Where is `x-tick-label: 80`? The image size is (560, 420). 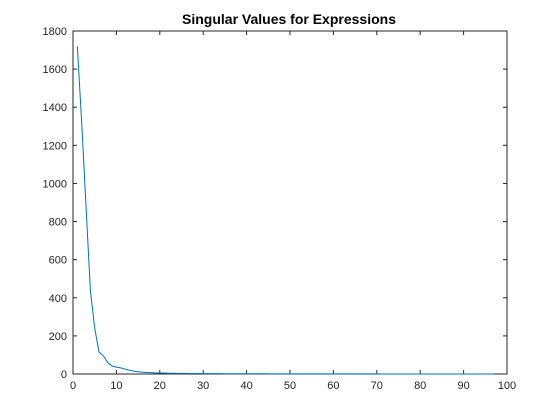 x-tick-label: 80 is located at coordinates (420, 386).